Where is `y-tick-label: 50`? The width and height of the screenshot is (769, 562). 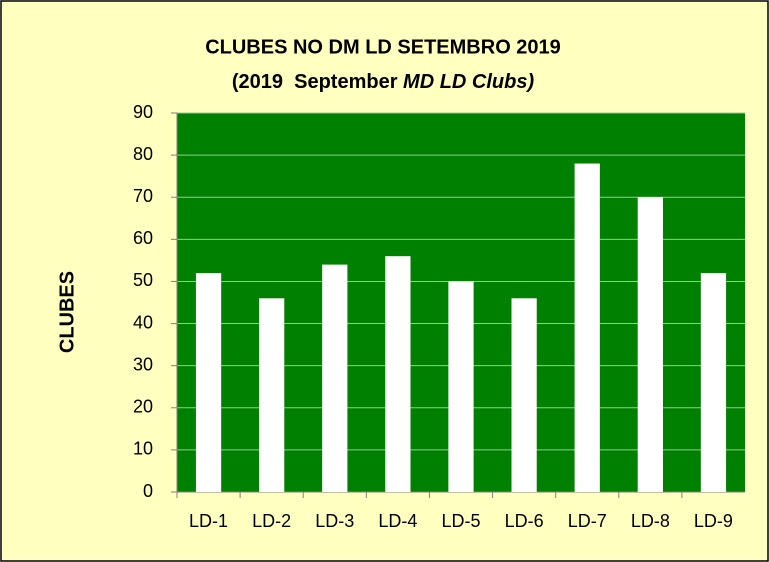 y-tick-label: 50 is located at coordinates (143, 280).